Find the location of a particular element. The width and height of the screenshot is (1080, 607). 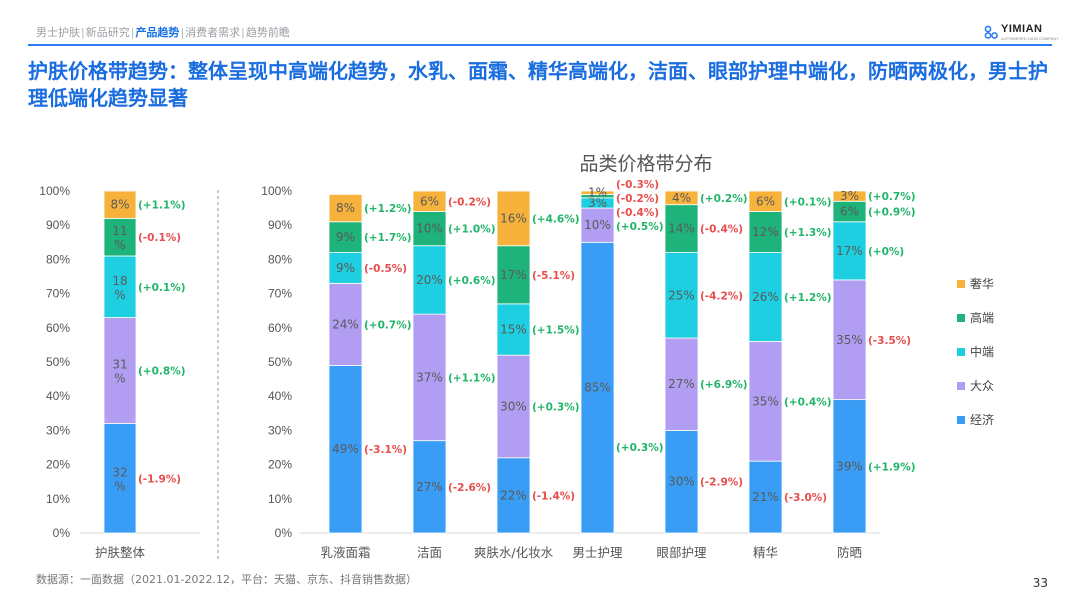

change-label: (+0.6%) is located at coordinates (472, 281).